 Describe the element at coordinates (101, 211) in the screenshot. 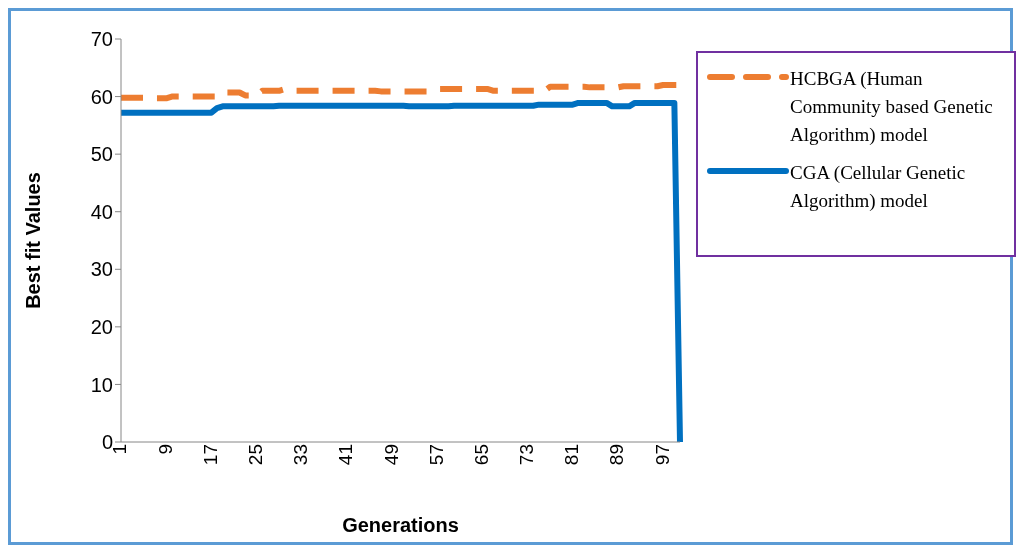

I see `y-tick-label: 40` at that location.